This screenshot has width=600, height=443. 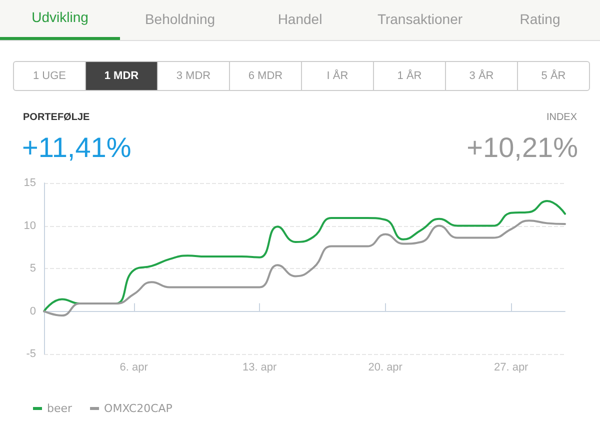 What do you see at coordinates (420, 19) in the screenshot?
I see `text: Transaktioner` at bounding box center [420, 19].